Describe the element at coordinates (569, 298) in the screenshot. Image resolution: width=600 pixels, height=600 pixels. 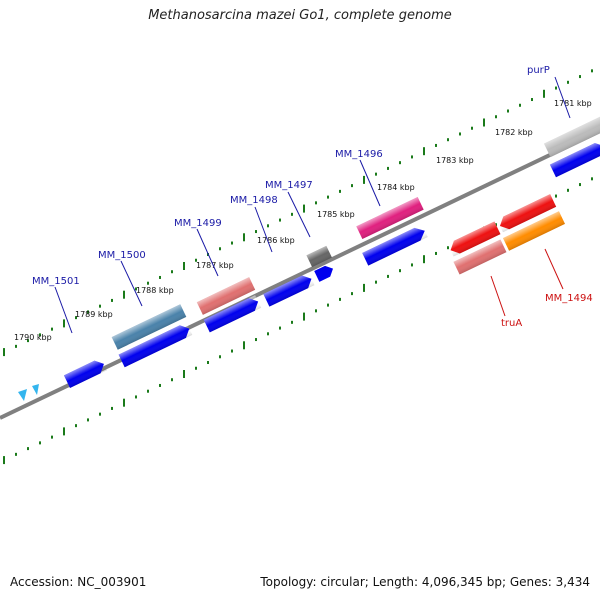
I see `gene-label-MM_1494: MM_1494` at that location.